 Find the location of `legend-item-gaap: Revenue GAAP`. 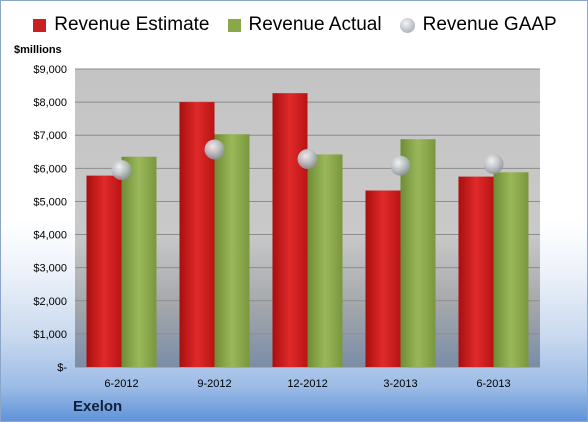

legend-item-gaap: Revenue GAAP is located at coordinates (478, 25).